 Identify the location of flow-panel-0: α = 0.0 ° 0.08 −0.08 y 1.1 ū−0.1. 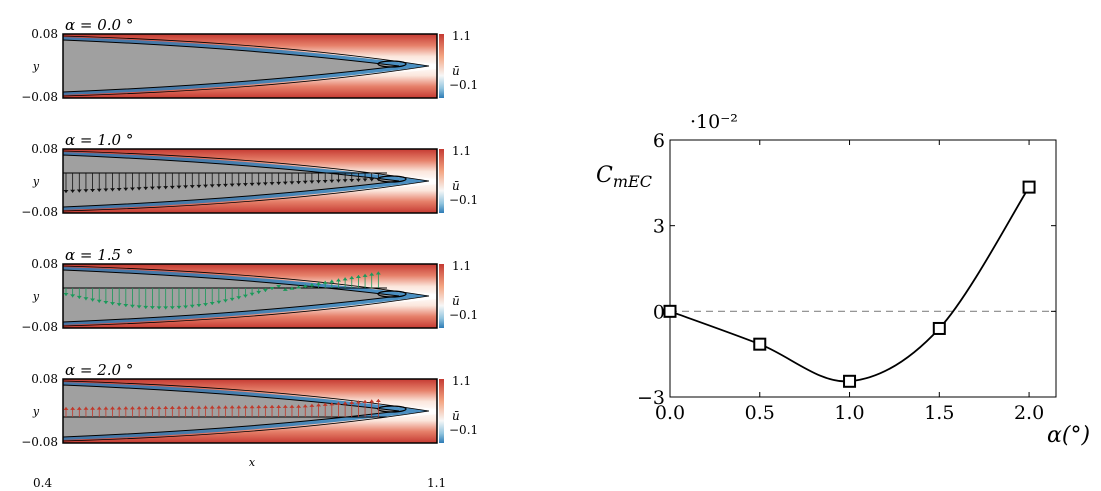
(249, 60).